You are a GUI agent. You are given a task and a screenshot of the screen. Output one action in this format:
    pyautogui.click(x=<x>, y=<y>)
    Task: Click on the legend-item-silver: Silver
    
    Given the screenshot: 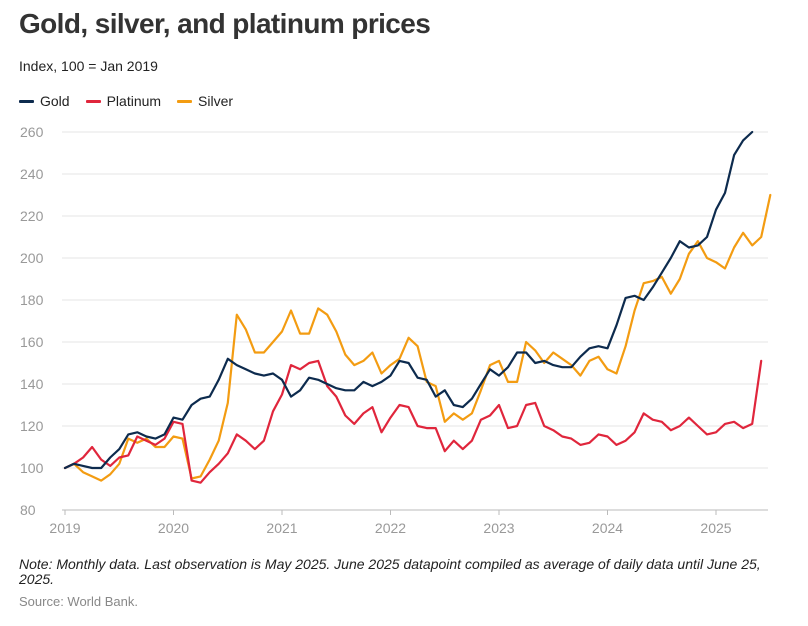 What is the action you would take?
    pyautogui.click(x=205, y=101)
    